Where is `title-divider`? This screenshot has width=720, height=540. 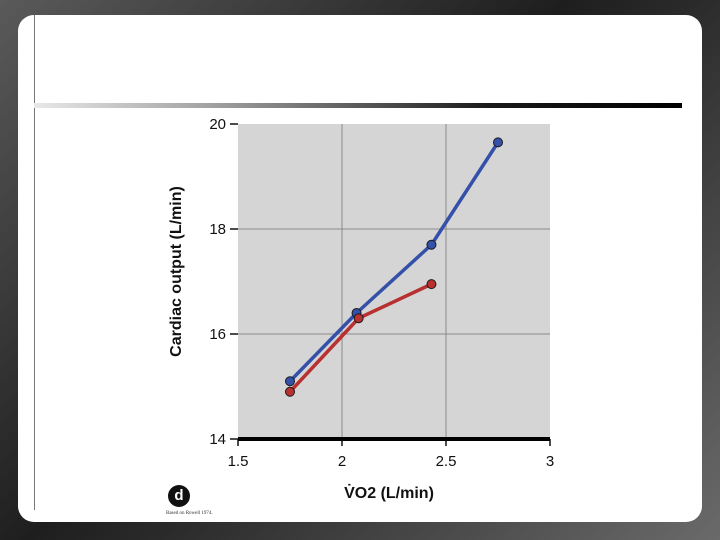 title-divider is located at coordinates (358, 105).